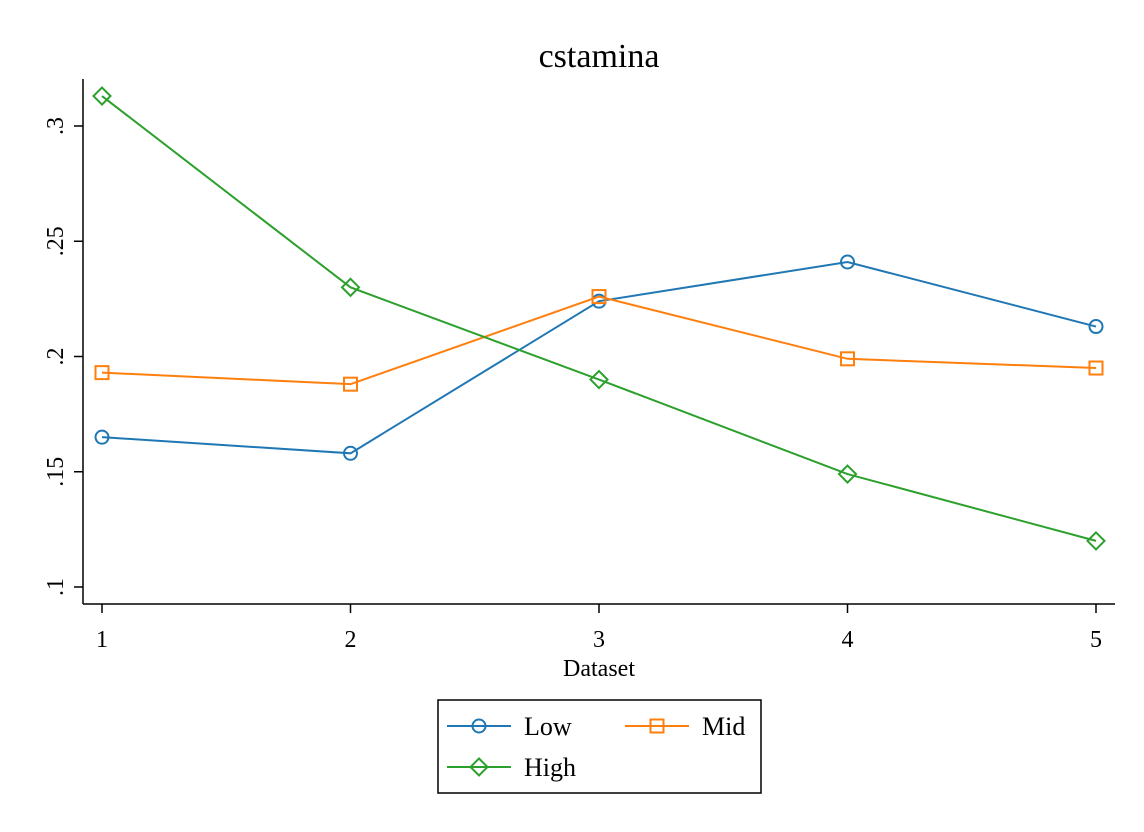  I want to click on x-tick-label: 4, so click(848, 640).